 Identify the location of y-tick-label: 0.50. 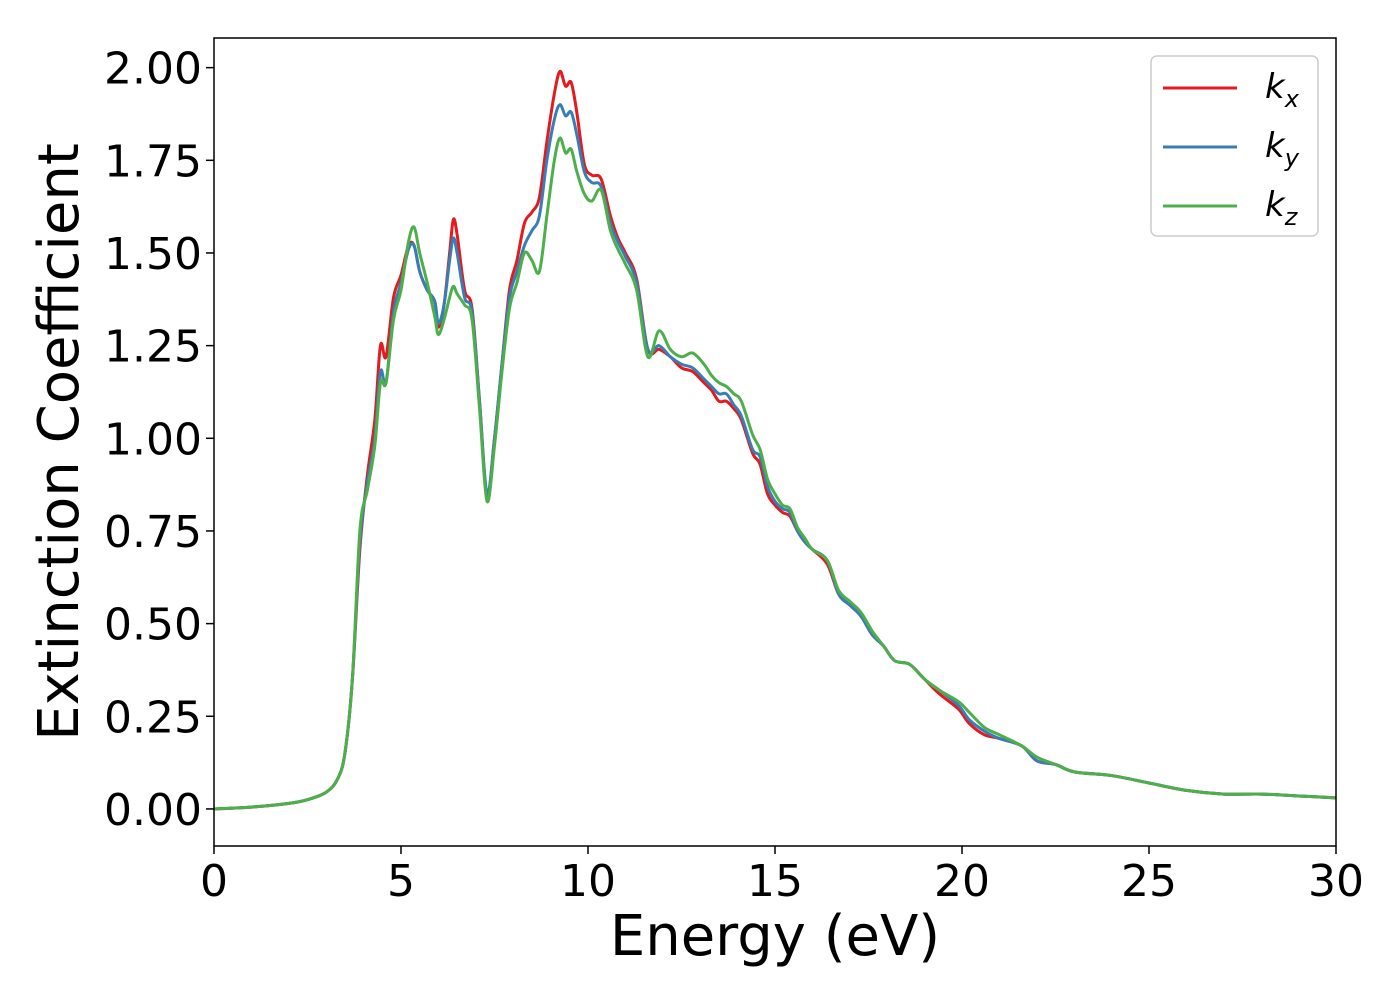
(153, 625).